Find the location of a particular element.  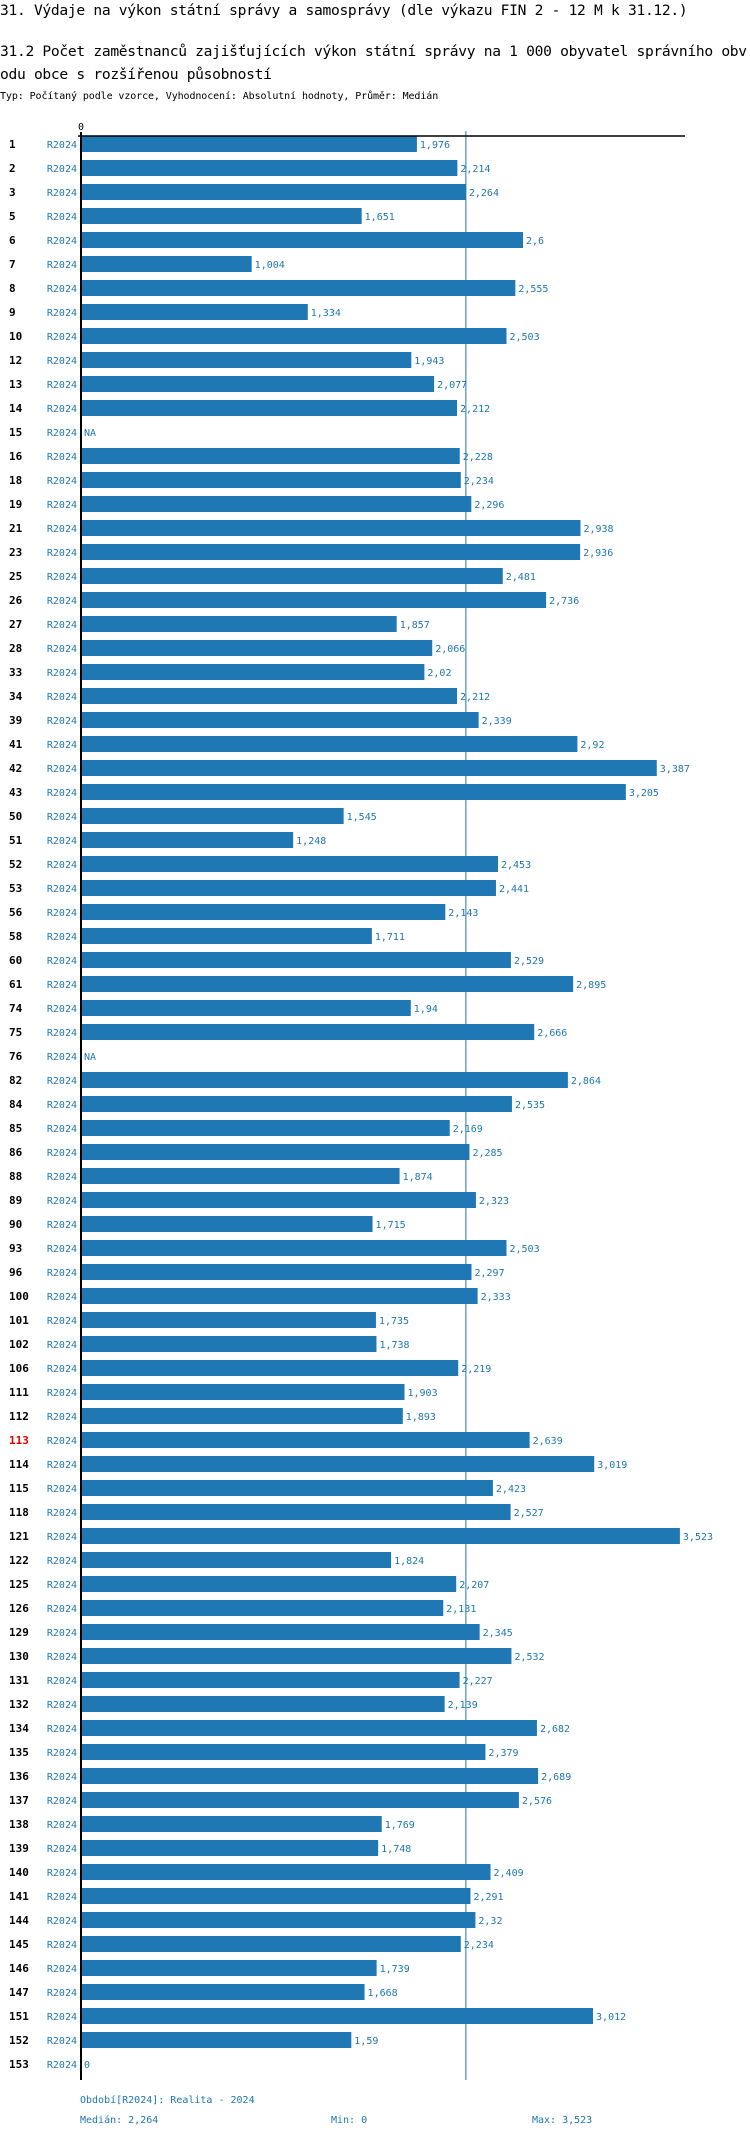

category-label: 122 is located at coordinates (19, 1560).